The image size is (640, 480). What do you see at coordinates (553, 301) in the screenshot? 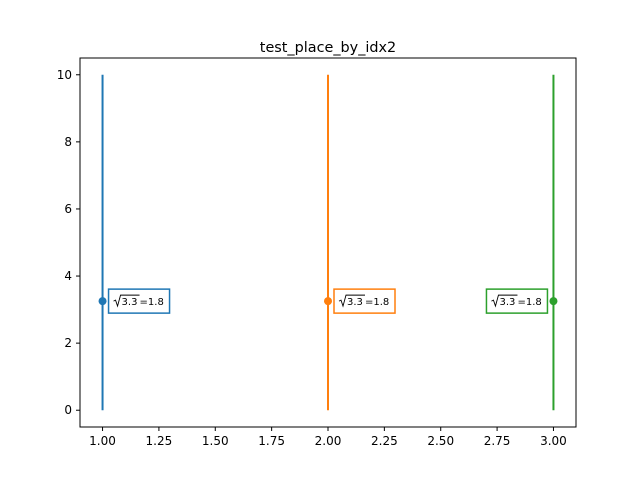
I see `series-3-marker` at bounding box center [553, 301].